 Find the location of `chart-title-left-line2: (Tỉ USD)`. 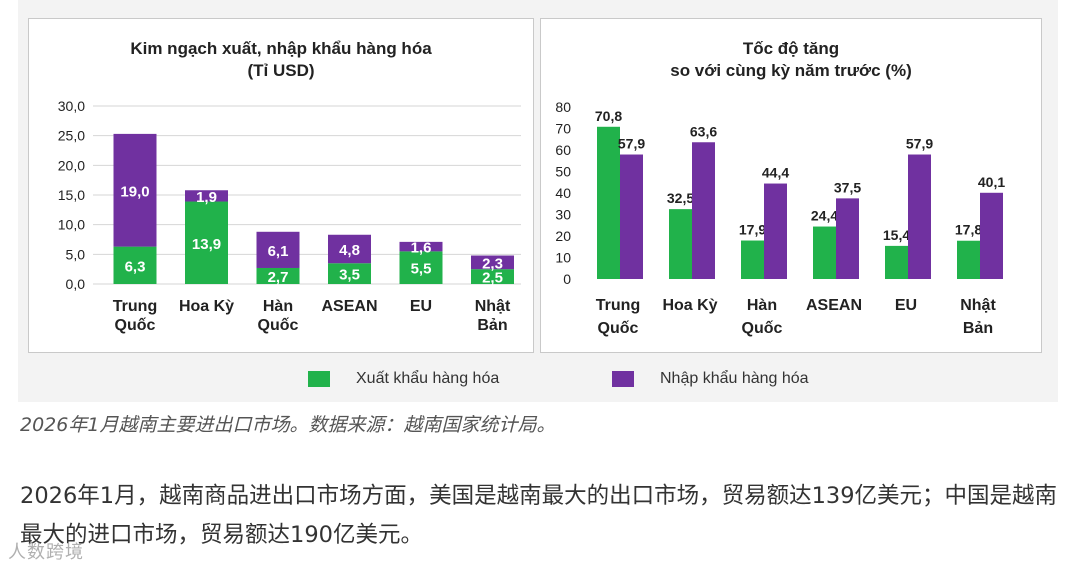

chart-title-left-line2: (Tỉ USD) is located at coordinates (281, 70).